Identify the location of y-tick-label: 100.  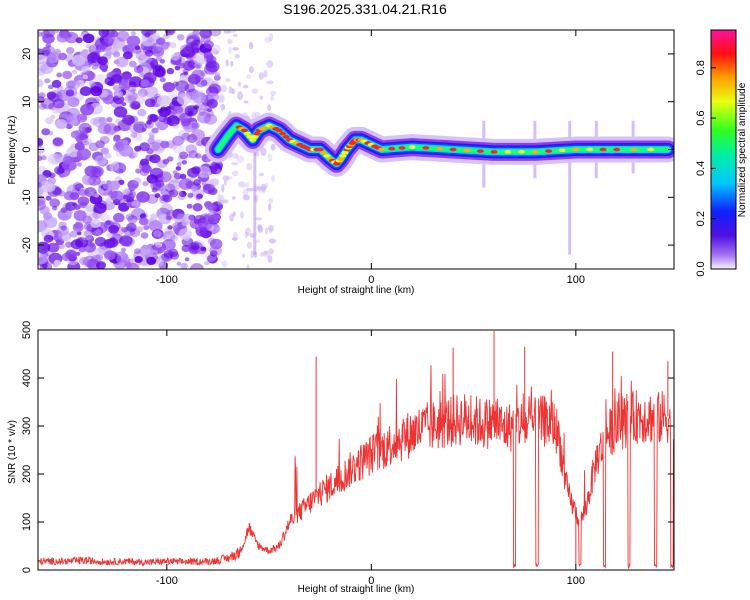
(27, 522).